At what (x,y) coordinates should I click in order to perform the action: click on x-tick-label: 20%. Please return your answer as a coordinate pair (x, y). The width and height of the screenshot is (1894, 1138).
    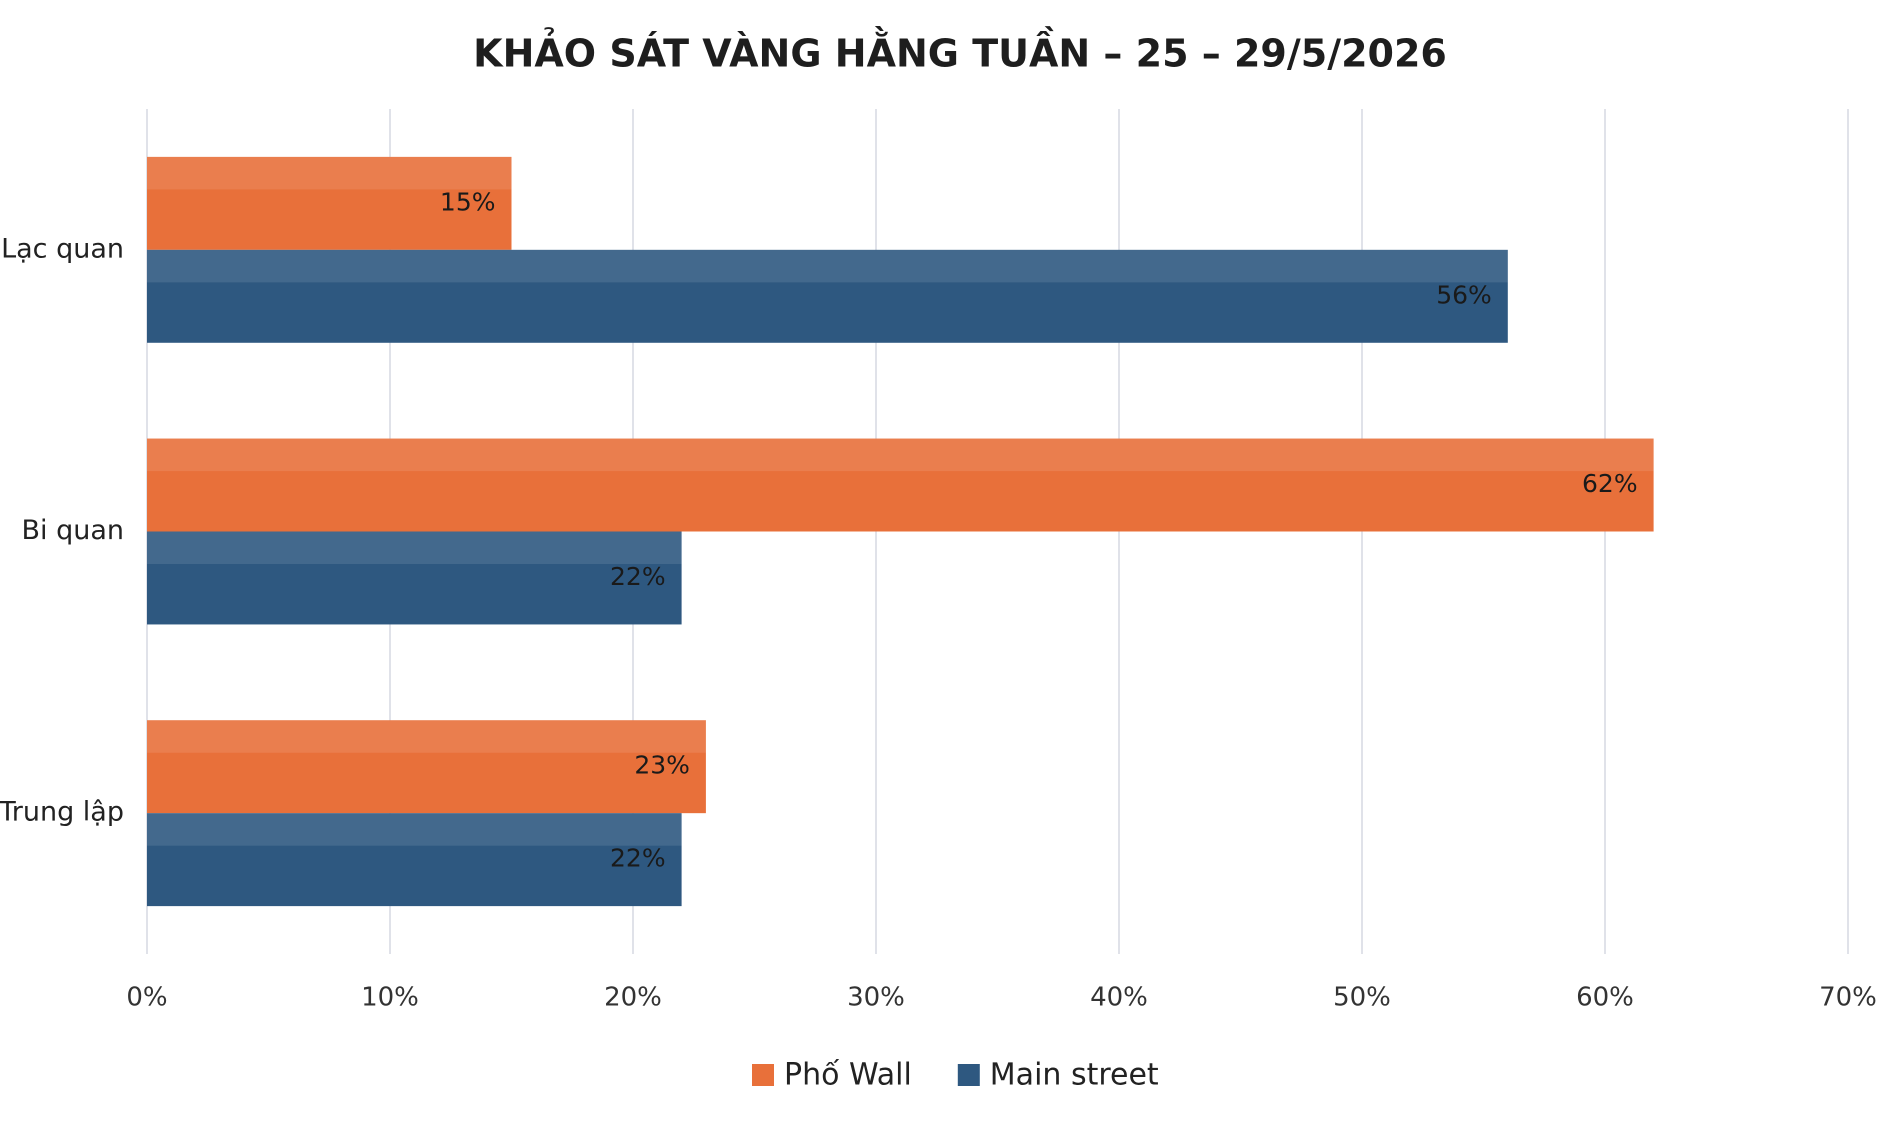
    Looking at the image, I should click on (633, 998).